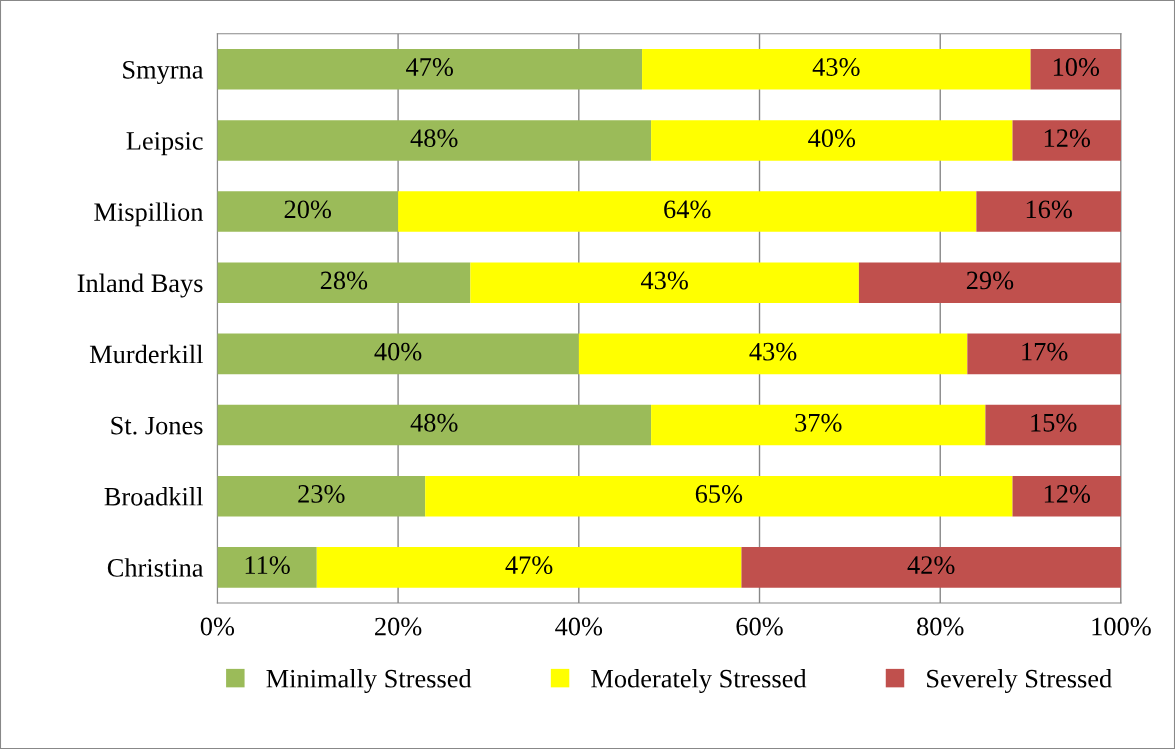  I want to click on x-tick-label: 60%, so click(759, 626).